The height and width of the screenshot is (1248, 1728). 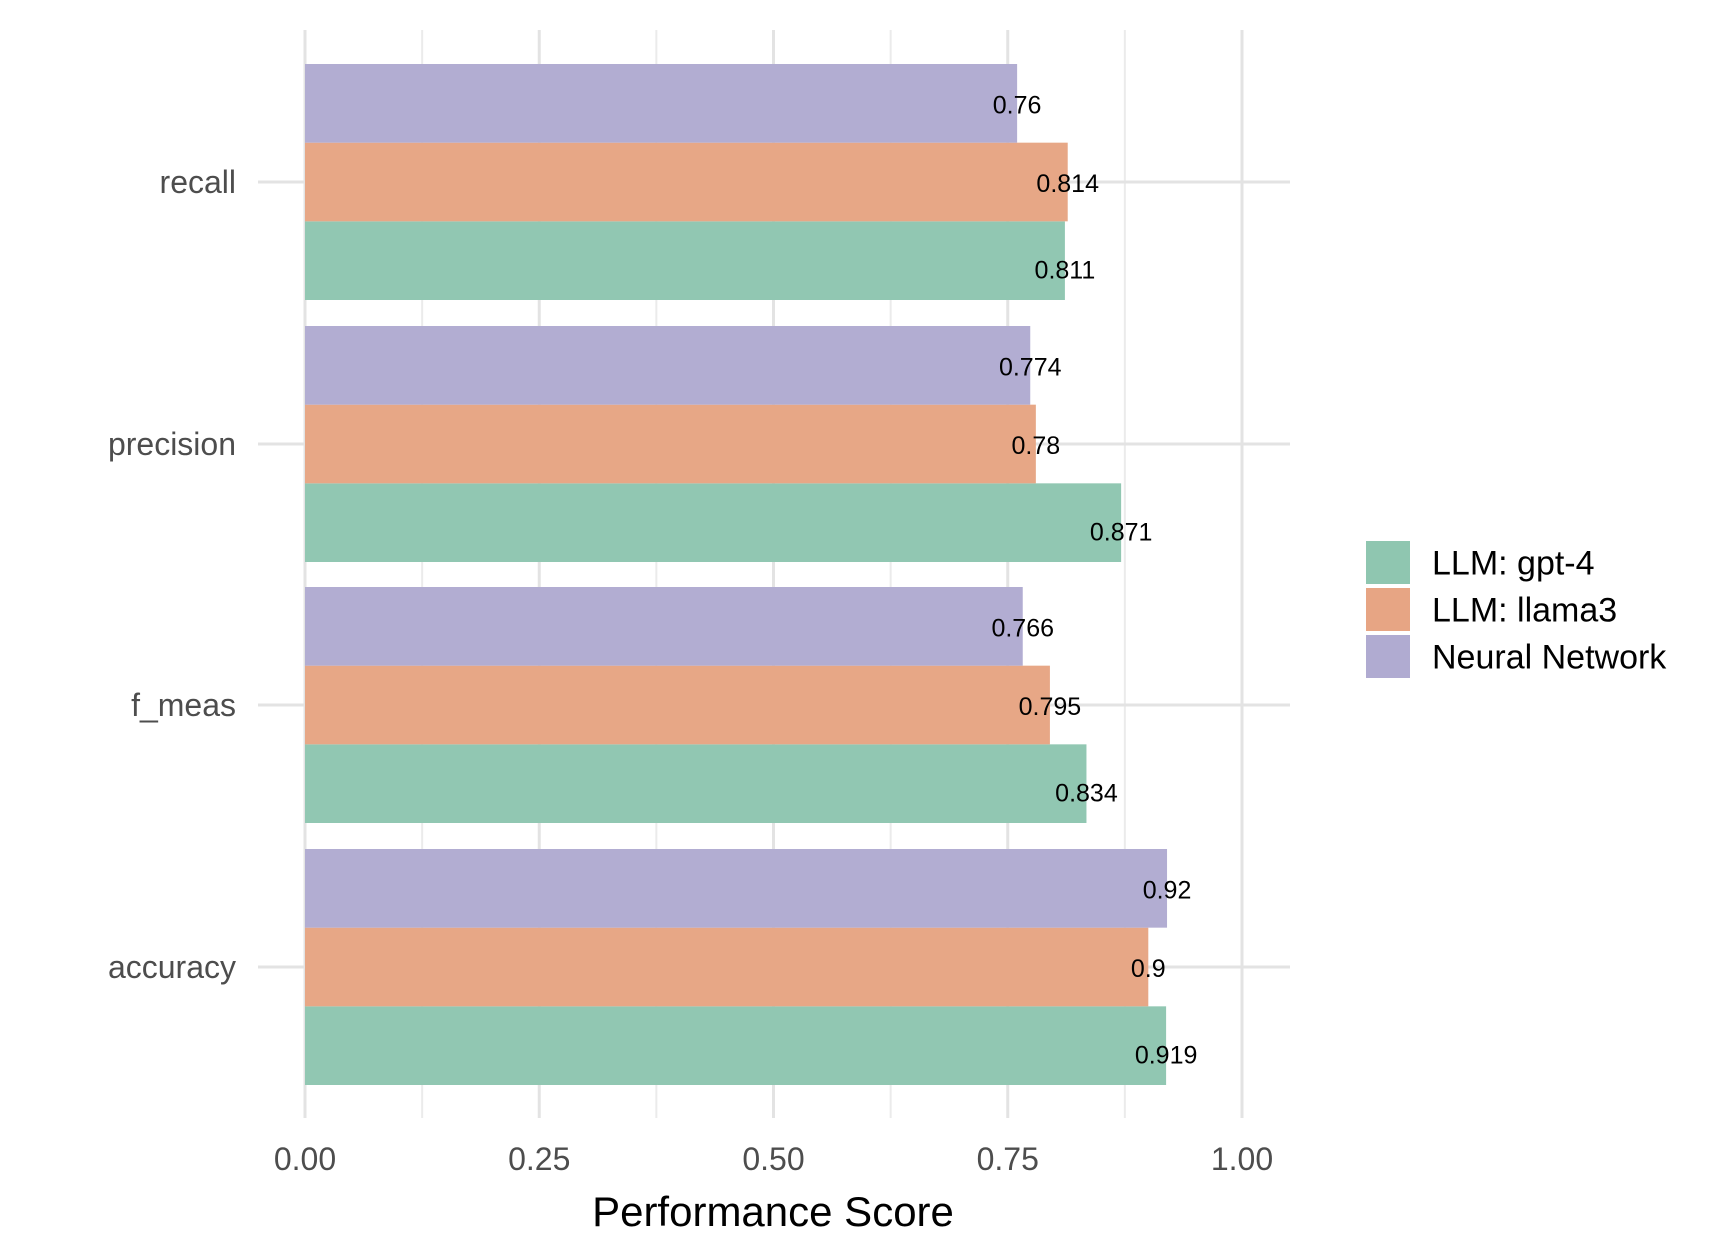 I want to click on y-tick-label-accuracy: accuracy, so click(x=172, y=967).